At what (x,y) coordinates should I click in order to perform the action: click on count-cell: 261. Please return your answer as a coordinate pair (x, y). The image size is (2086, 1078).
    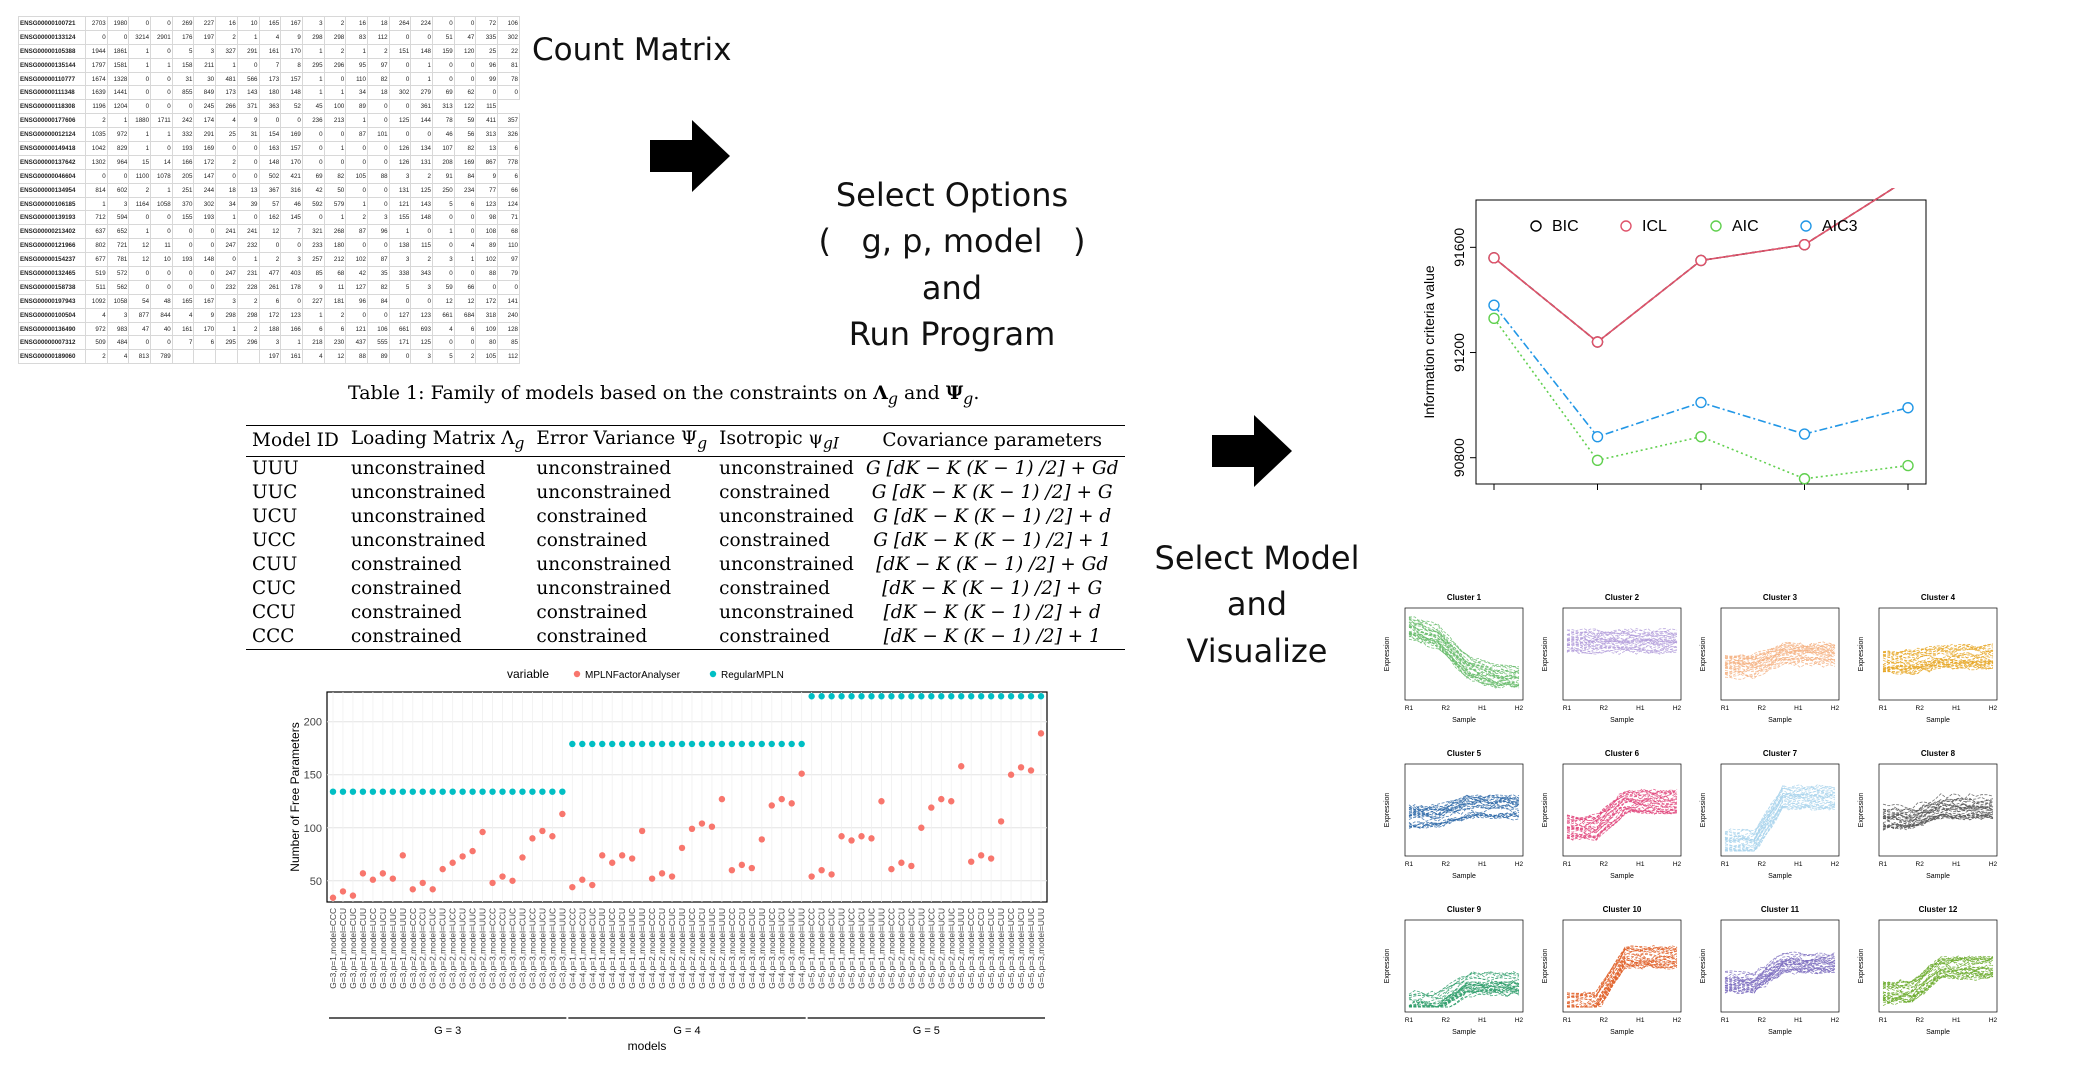
    Looking at the image, I should click on (270, 287).